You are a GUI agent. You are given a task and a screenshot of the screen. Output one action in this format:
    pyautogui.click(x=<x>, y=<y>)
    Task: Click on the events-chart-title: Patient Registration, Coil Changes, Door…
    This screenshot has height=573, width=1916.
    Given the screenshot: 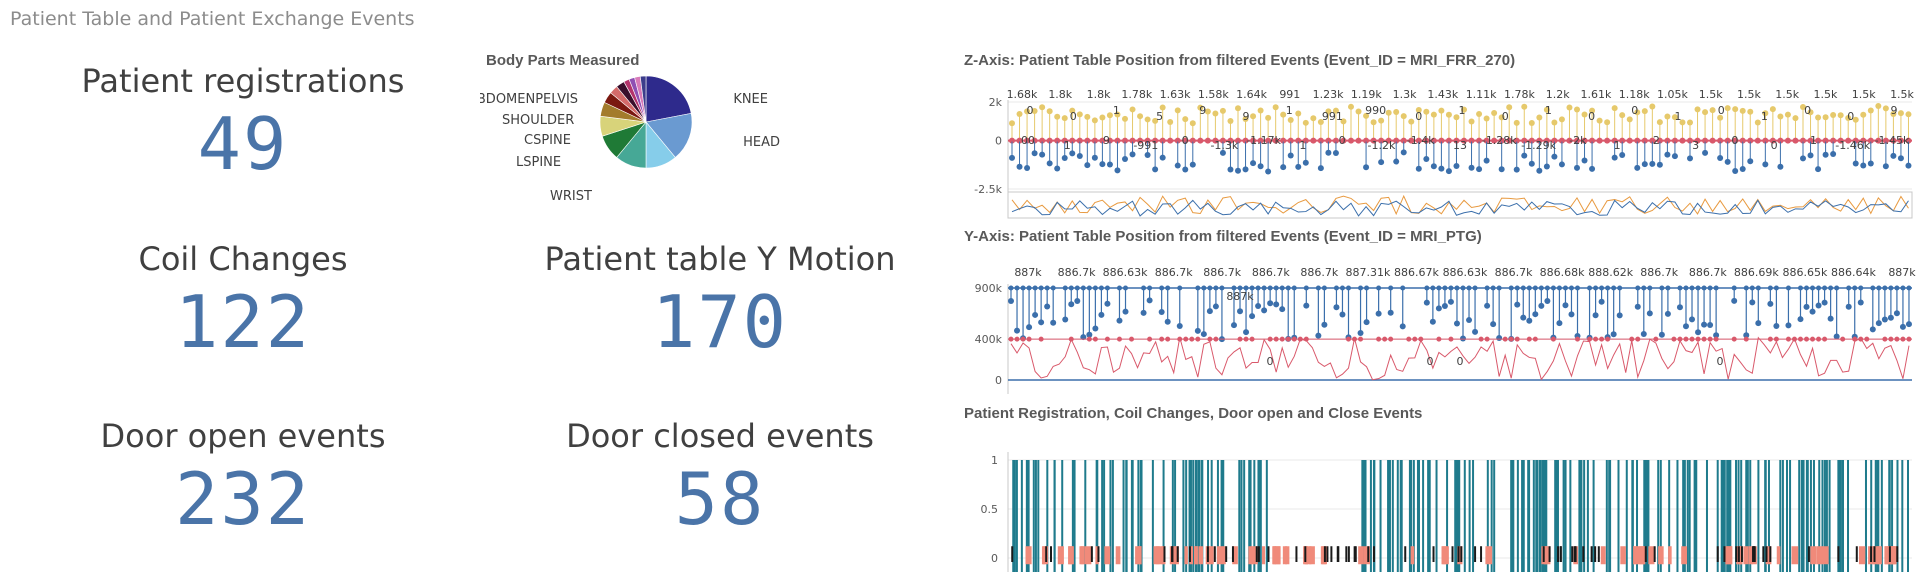 What is the action you would take?
    pyautogui.click(x=1193, y=413)
    